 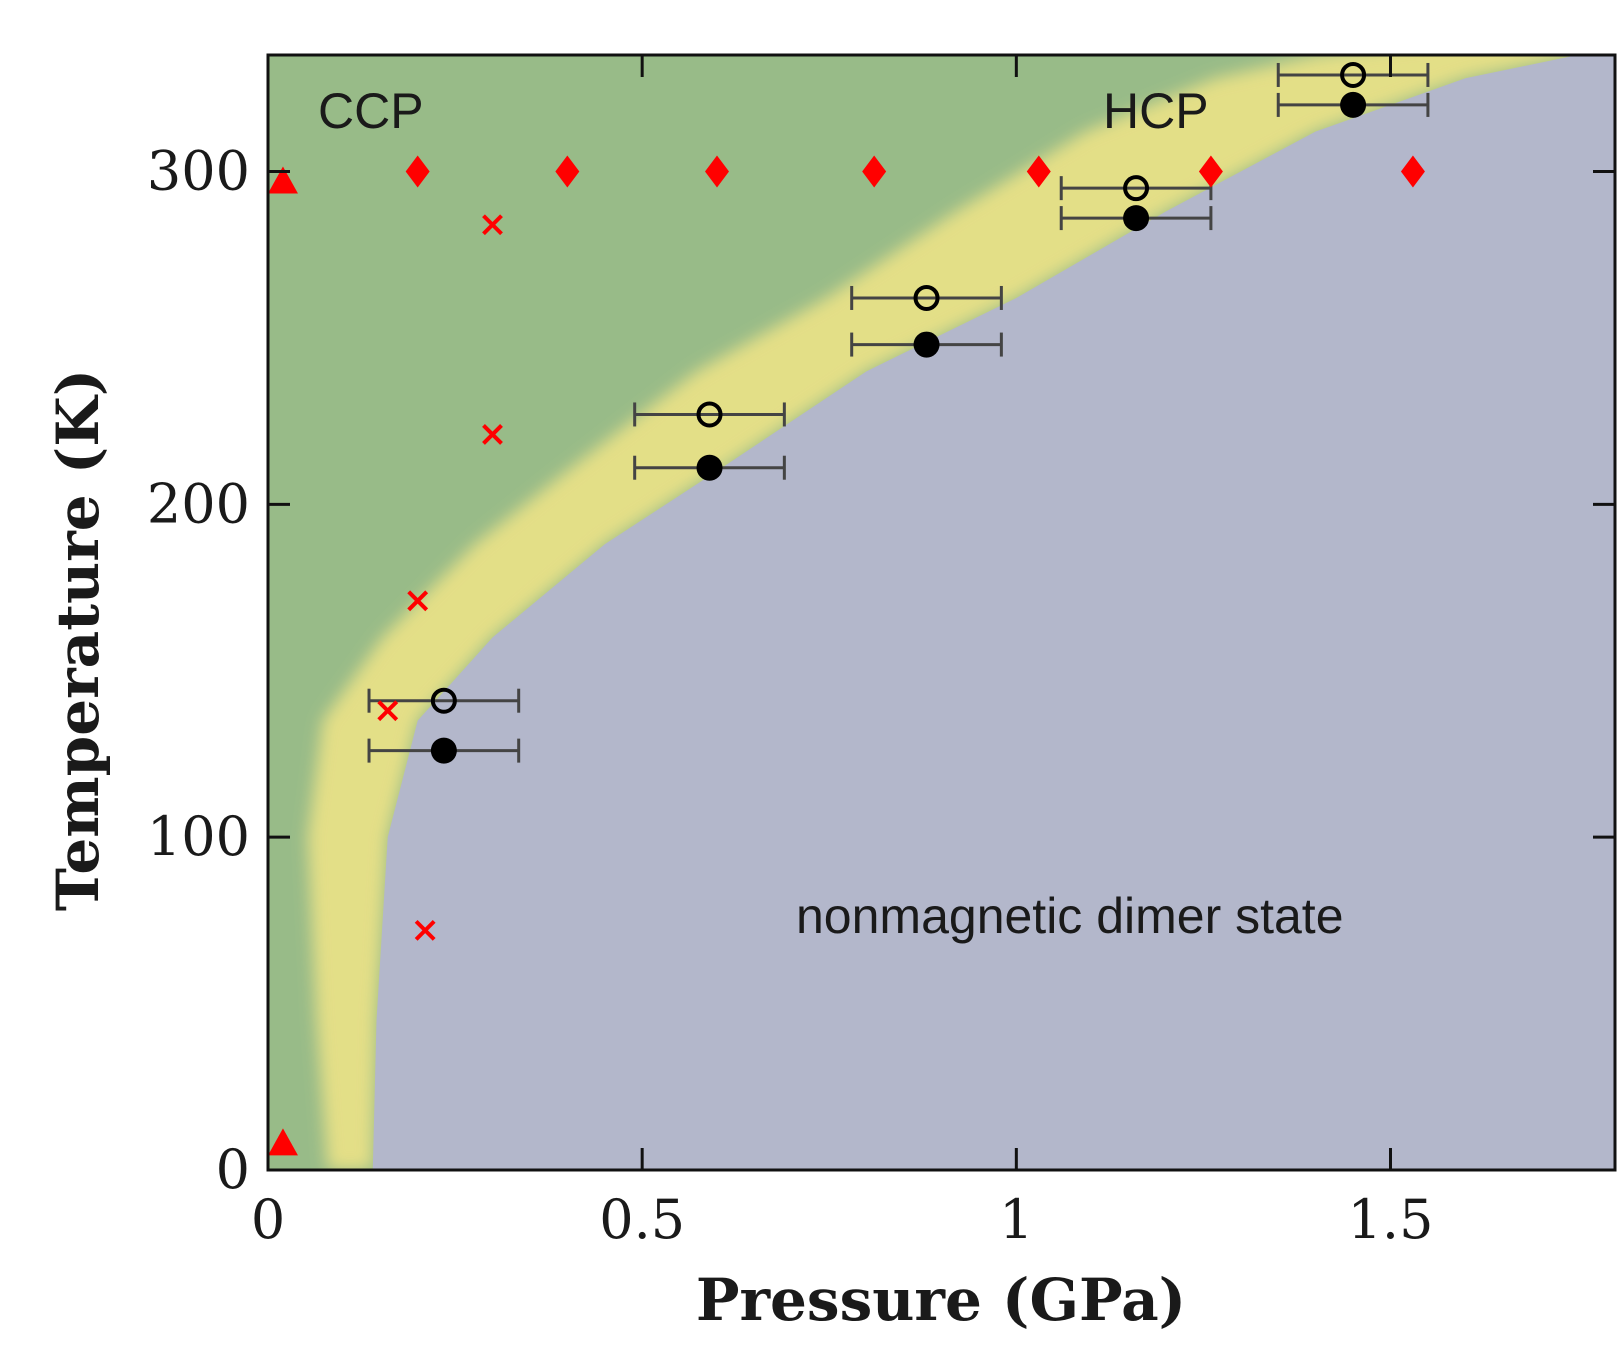 What do you see at coordinates (198, 503) in the screenshot?
I see `y-tick-label: 200` at bounding box center [198, 503].